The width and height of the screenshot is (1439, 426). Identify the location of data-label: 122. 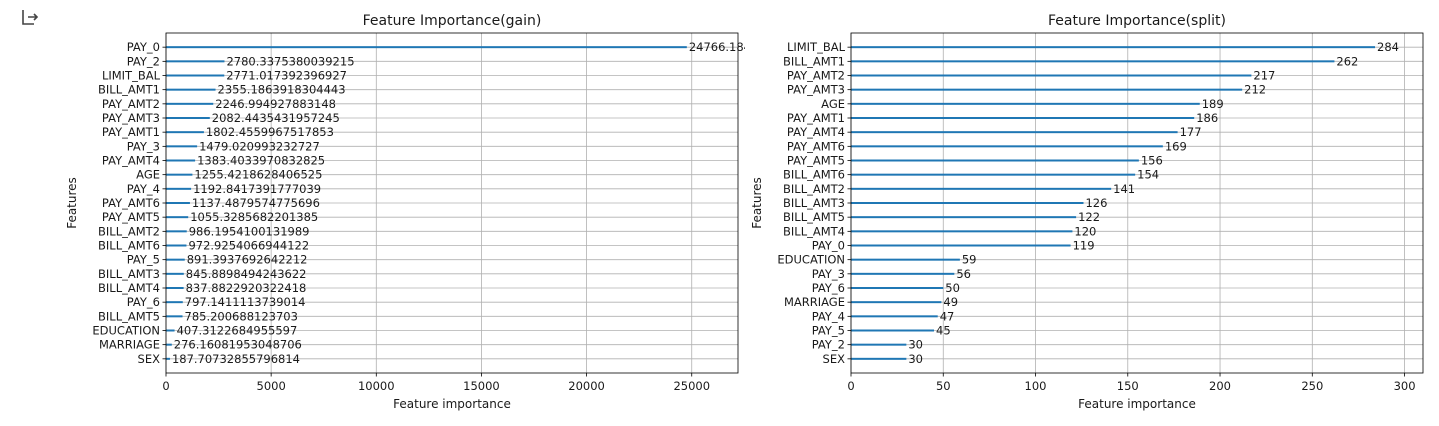
(1089, 217).